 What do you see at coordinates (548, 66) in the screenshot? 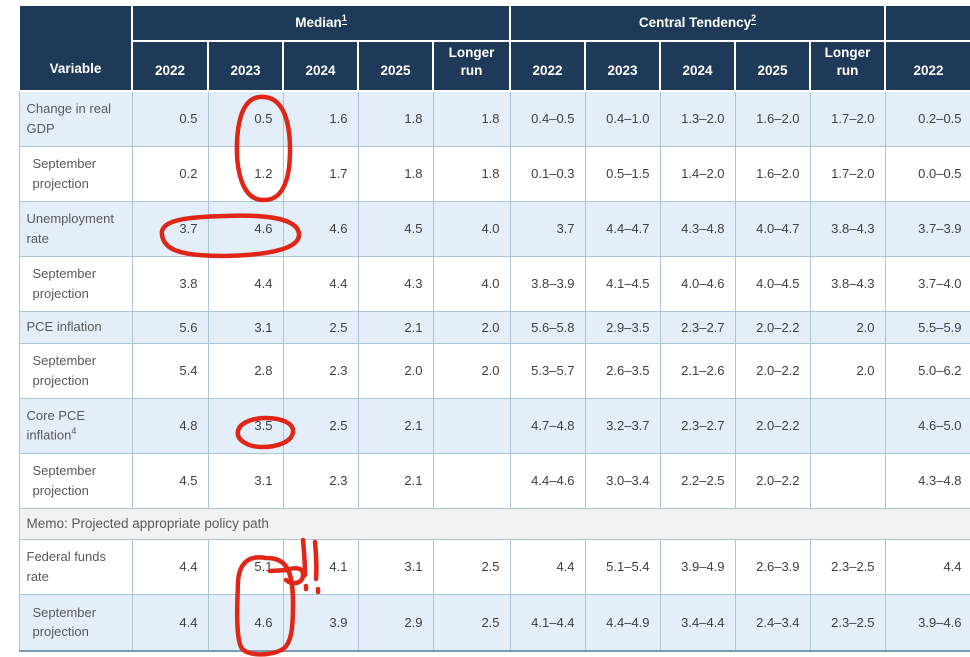
I see `ct-year-2022-header: 2022` at bounding box center [548, 66].